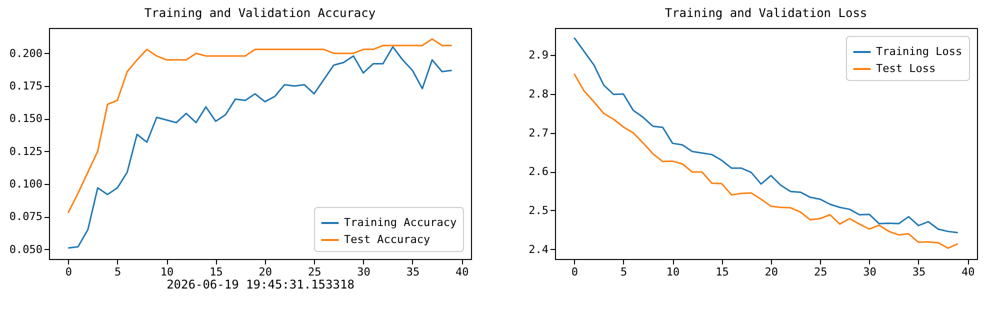  What do you see at coordinates (538, 171) in the screenshot?
I see `y-tick-label: 2.6` at bounding box center [538, 171].